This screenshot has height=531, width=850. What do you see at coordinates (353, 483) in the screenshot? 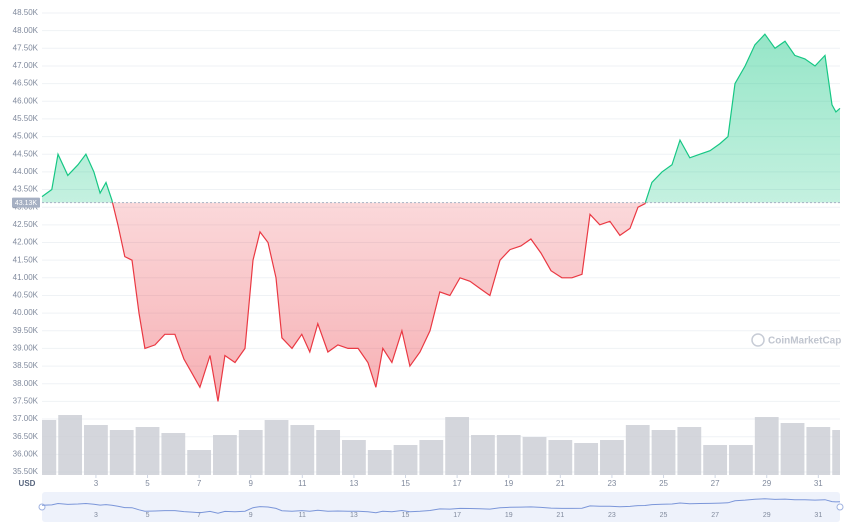
I see `x-tick-label: 13` at bounding box center [353, 483].